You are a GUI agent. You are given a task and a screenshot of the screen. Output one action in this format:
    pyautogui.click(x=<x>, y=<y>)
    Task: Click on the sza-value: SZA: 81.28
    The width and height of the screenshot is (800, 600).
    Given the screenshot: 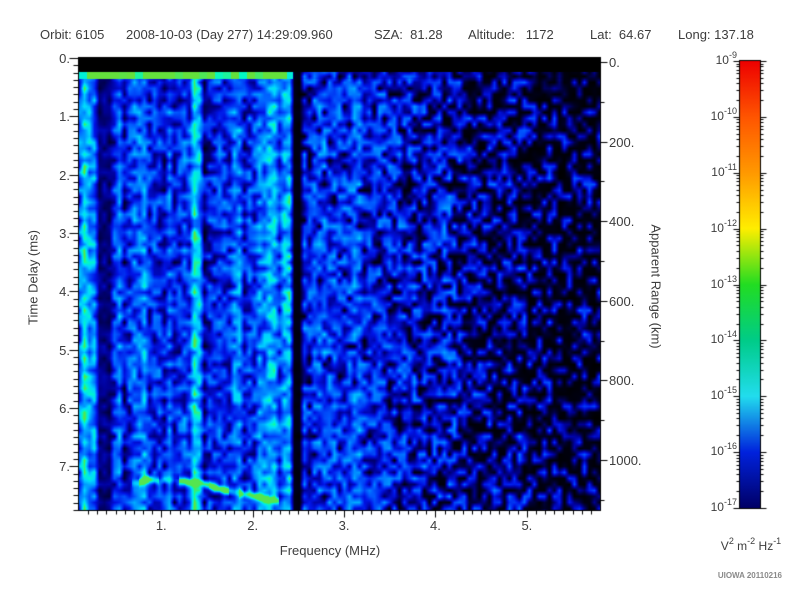 What is the action you would take?
    pyautogui.click(x=408, y=34)
    